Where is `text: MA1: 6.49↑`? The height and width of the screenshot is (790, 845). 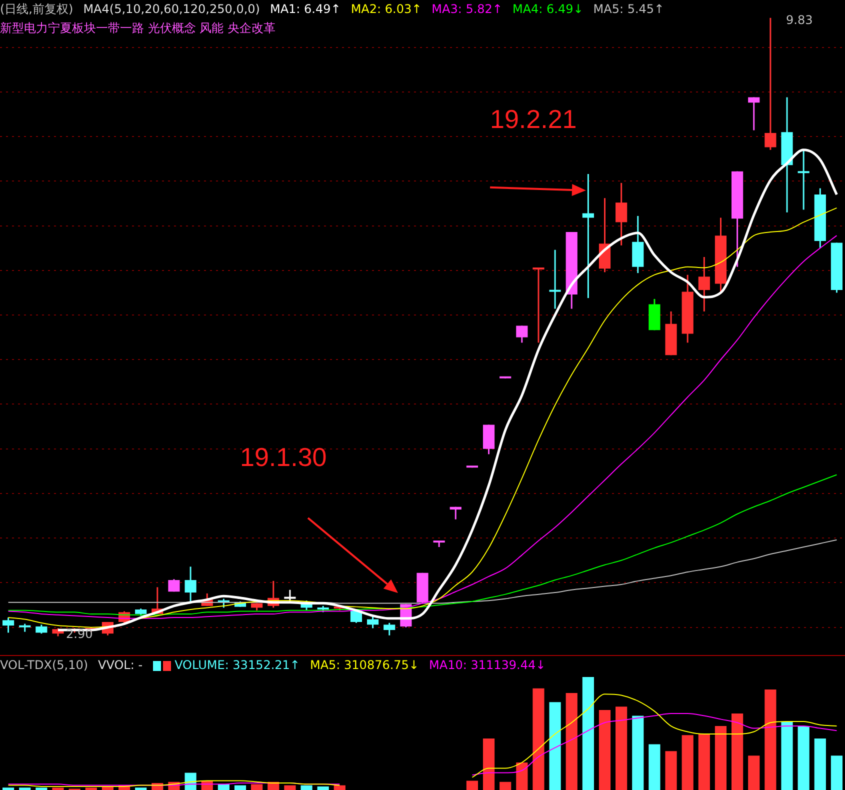
text: MA1: 6.49↑ is located at coordinates (305, 9).